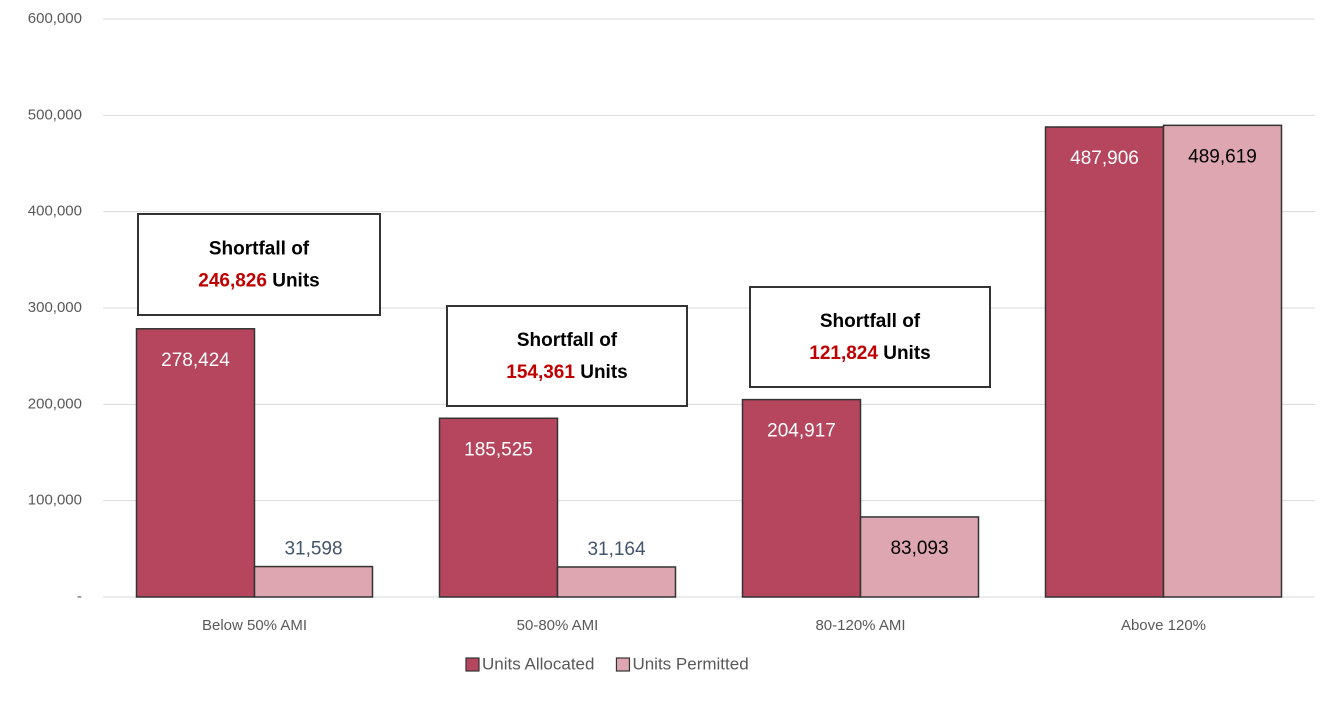 The width and height of the screenshot is (1331, 704). What do you see at coordinates (55, 211) in the screenshot?
I see `y-tick-label: 400,000` at bounding box center [55, 211].